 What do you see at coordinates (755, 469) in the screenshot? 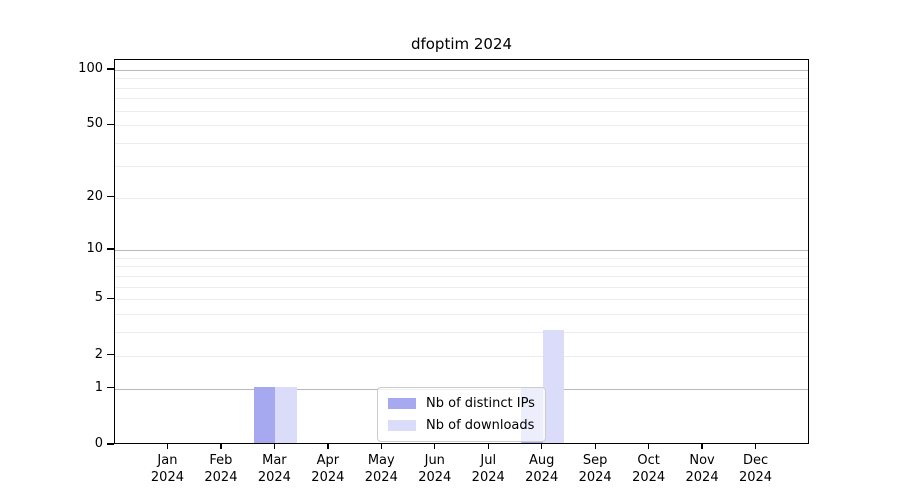
I see `x-tick-label-dec: Dec 2024` at bounding box center [755, 469].